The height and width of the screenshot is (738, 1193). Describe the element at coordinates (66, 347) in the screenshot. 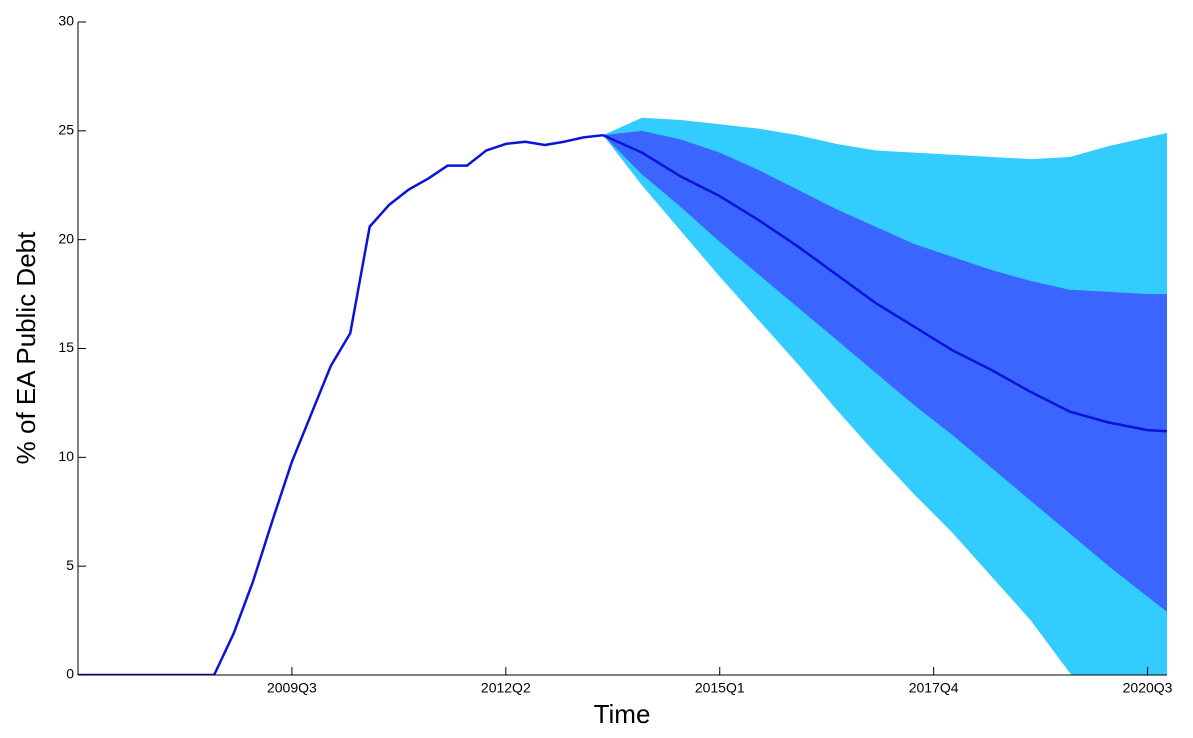

I see `y-tick-label: 15` at that location.